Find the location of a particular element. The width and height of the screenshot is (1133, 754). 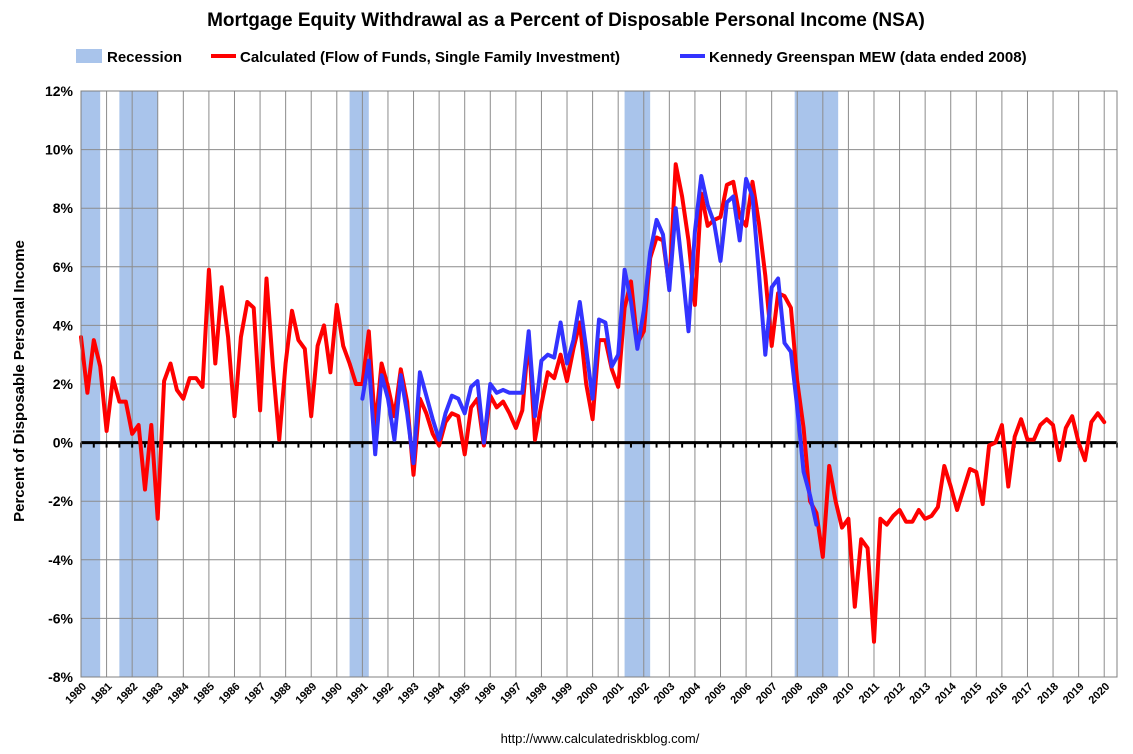

y-tick-label: 12% is located at coordinates (59, 91).